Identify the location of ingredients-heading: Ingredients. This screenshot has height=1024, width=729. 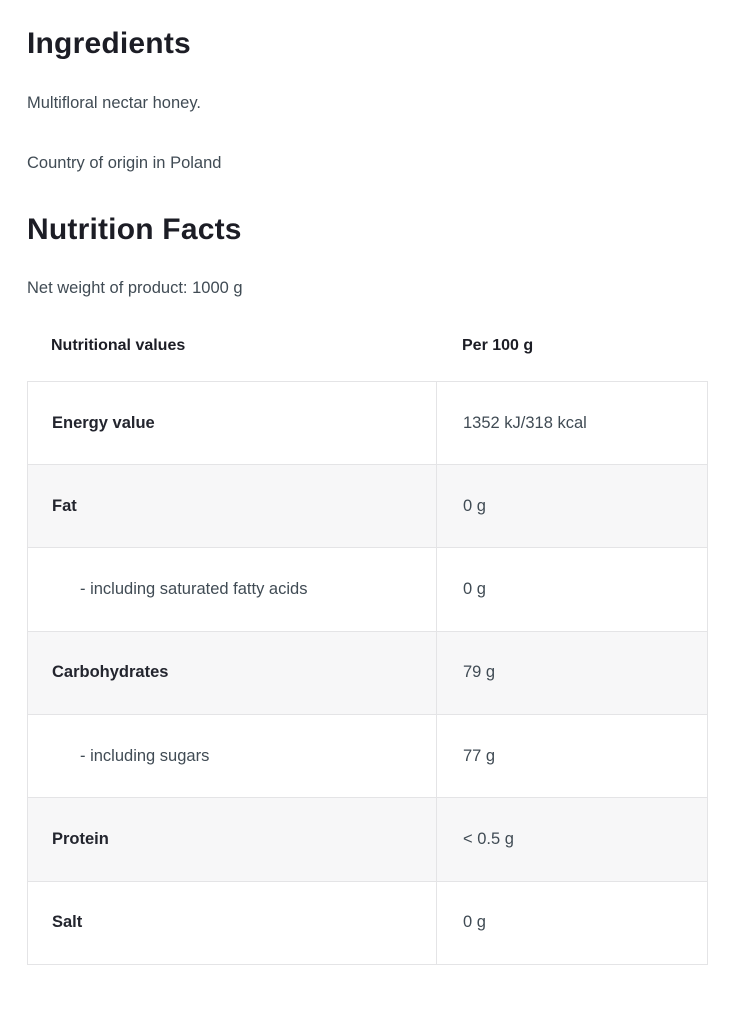
(109, 43).